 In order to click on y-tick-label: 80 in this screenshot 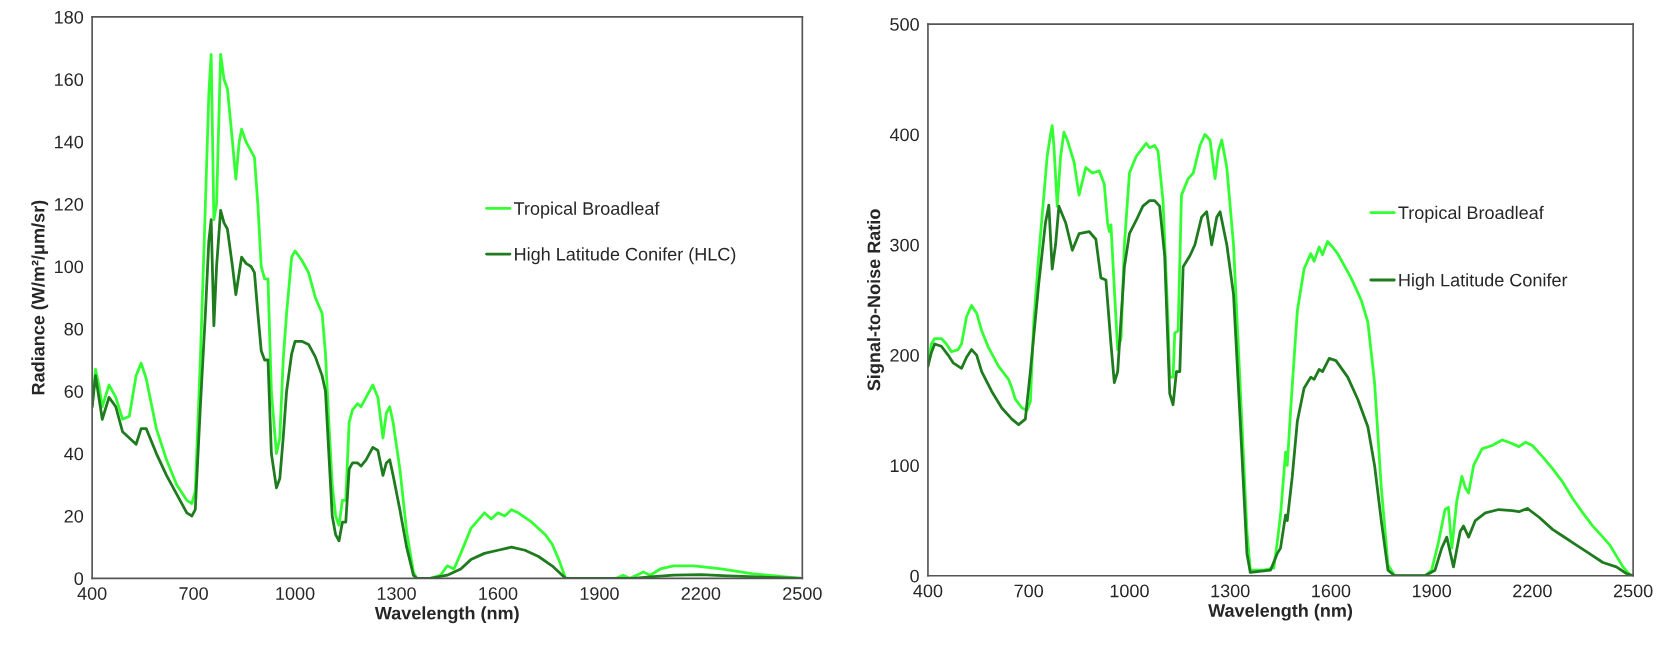, I will do `click(74, 329)`.